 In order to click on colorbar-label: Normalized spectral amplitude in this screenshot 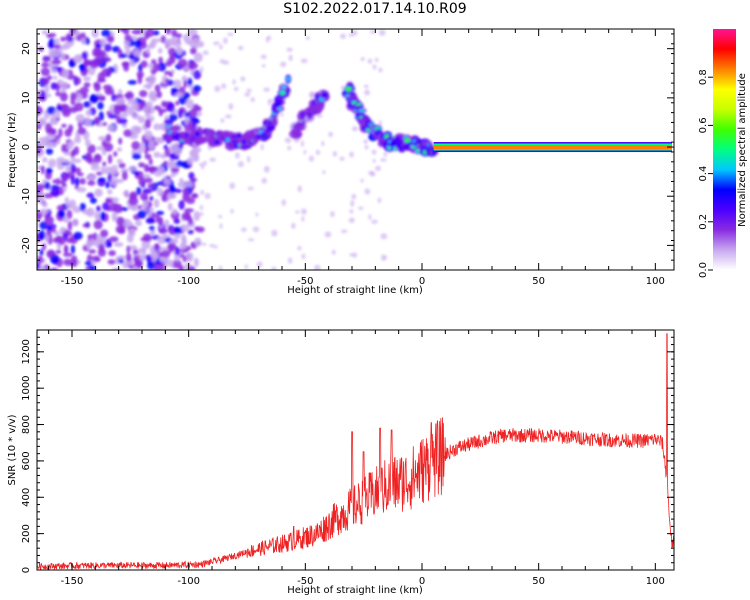, I will do `click(742, 150)`.